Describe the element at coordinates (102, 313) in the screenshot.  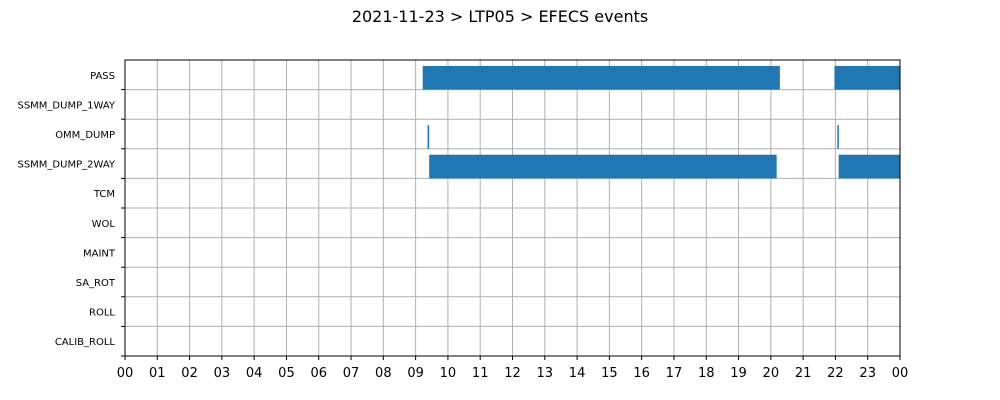
I see `y-tick-label: ROLL` at that location.